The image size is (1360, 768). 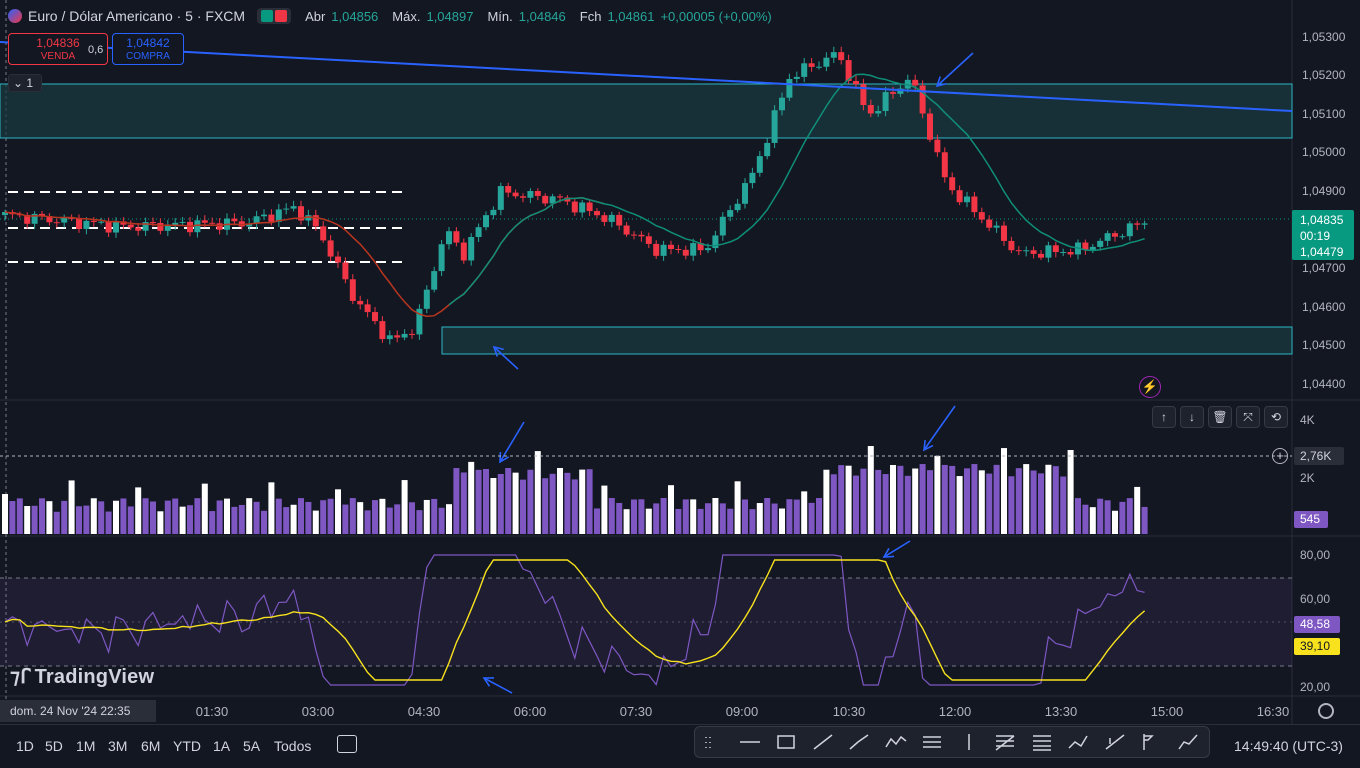 I want to click on demand-zone, so click(x=867, y=340).